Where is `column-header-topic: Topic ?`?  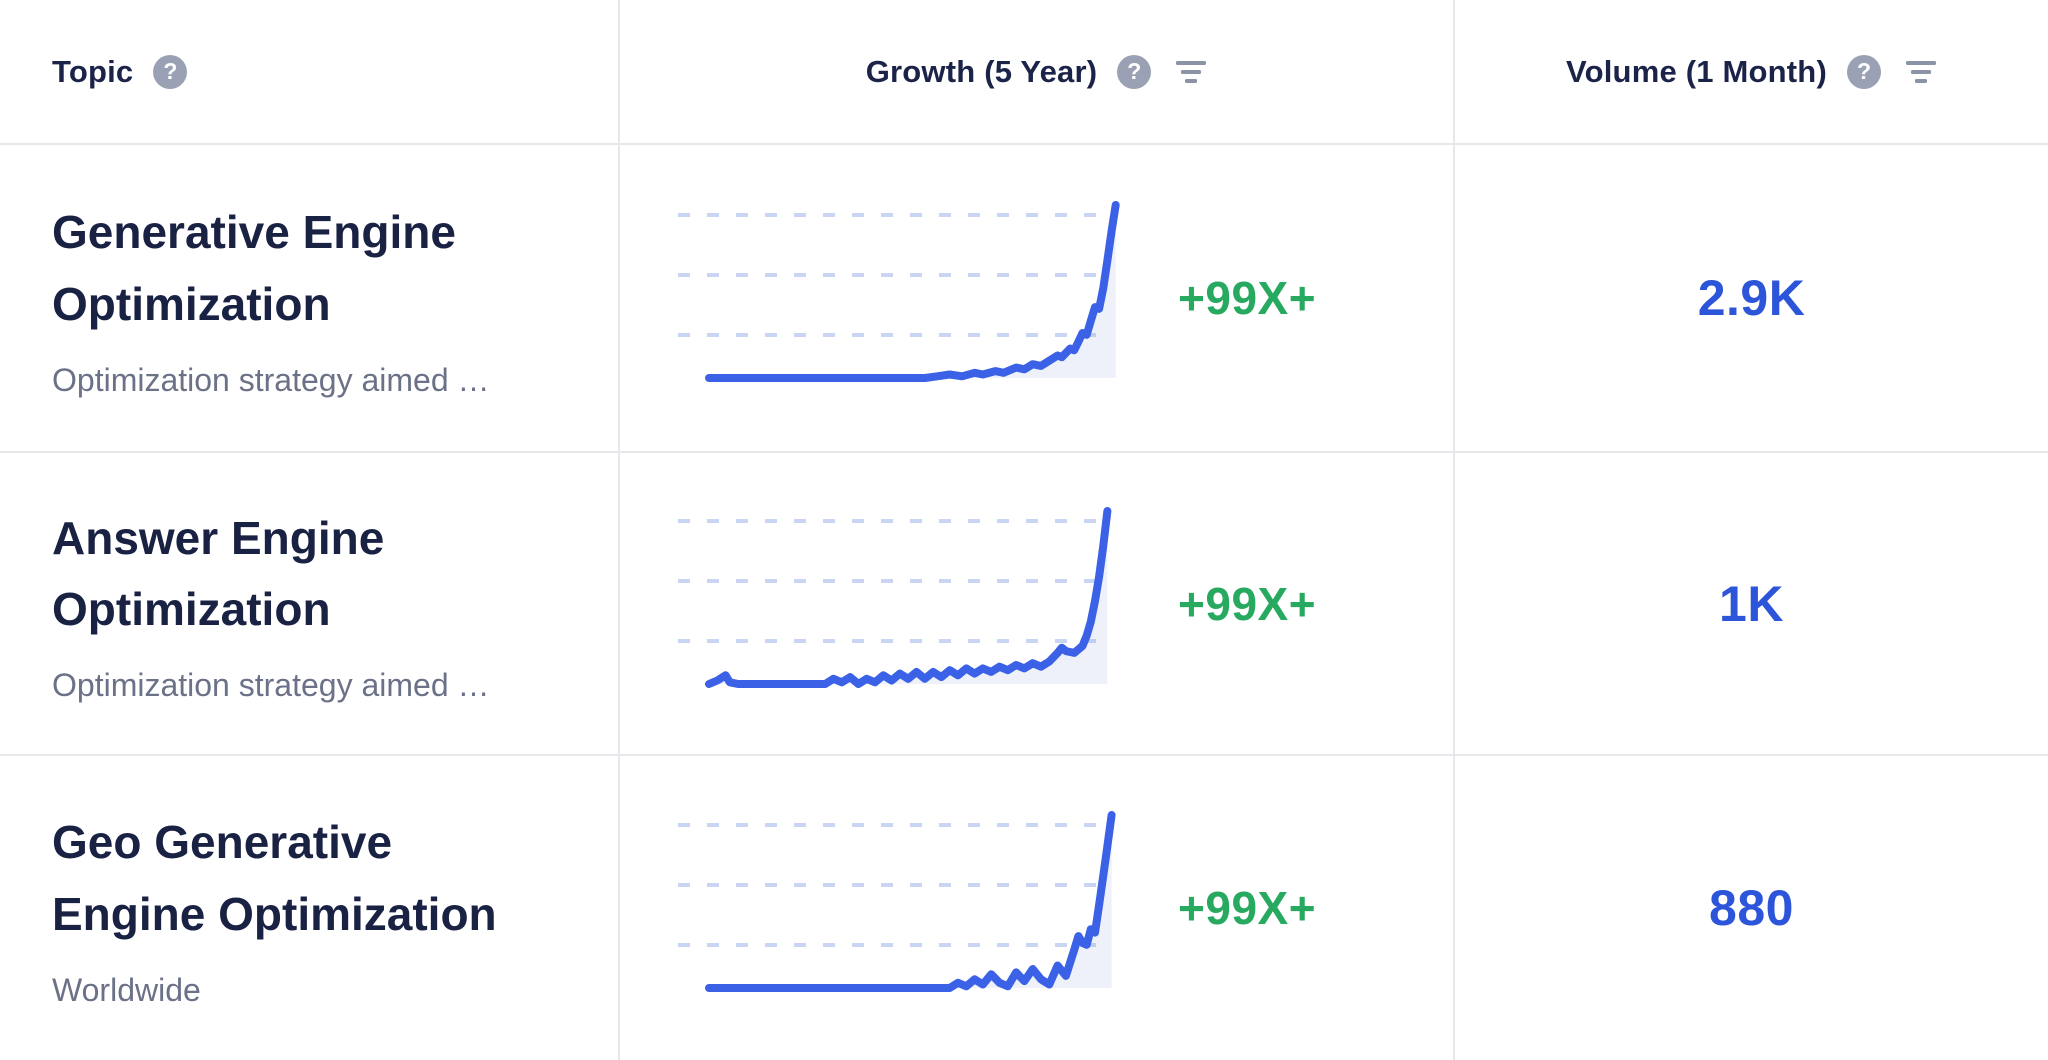
column-header-topic: Topic ? is located at coordinates (310, 72).